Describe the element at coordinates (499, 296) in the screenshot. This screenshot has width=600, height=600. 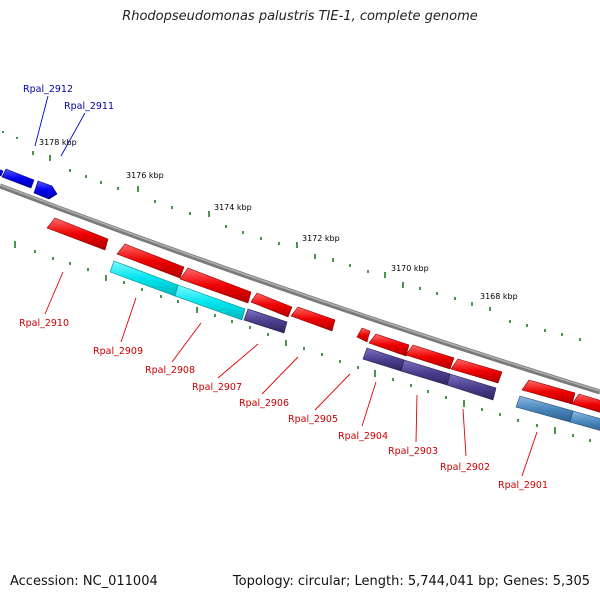
I see `tick-label: 3168 kbp` at that location.